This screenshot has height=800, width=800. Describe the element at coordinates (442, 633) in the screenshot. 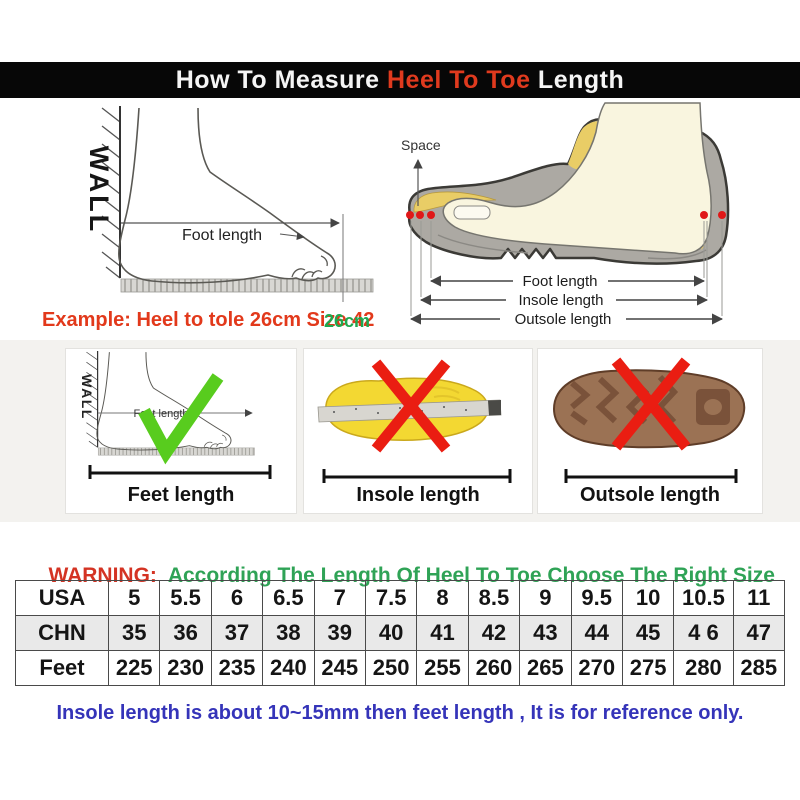

I see `size-table-cell: 41` at that location.